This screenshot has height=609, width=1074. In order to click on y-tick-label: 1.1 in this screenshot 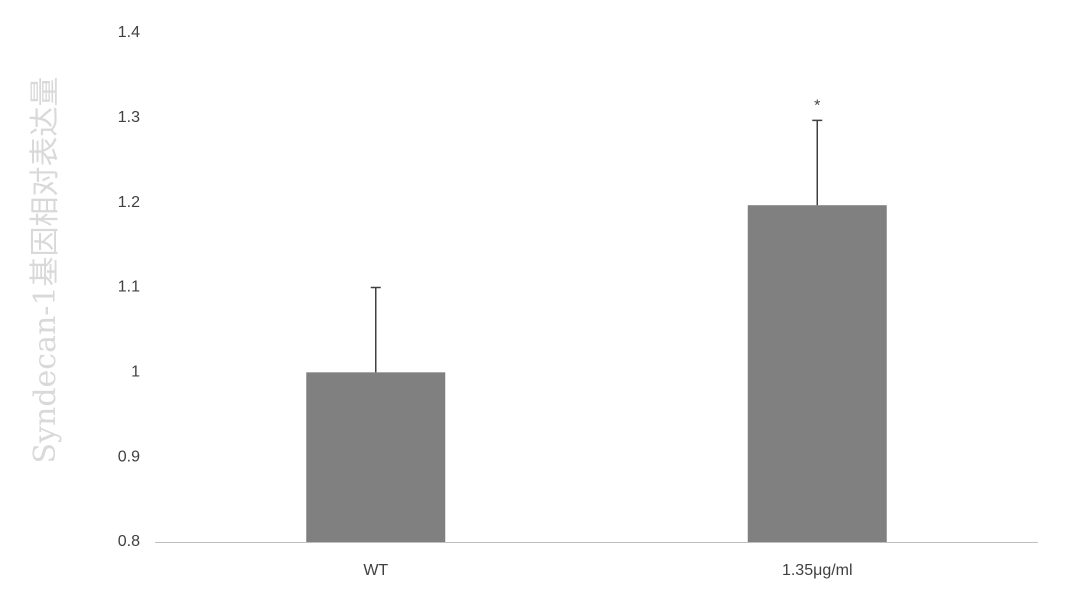, I will do `click(129, 287)`.